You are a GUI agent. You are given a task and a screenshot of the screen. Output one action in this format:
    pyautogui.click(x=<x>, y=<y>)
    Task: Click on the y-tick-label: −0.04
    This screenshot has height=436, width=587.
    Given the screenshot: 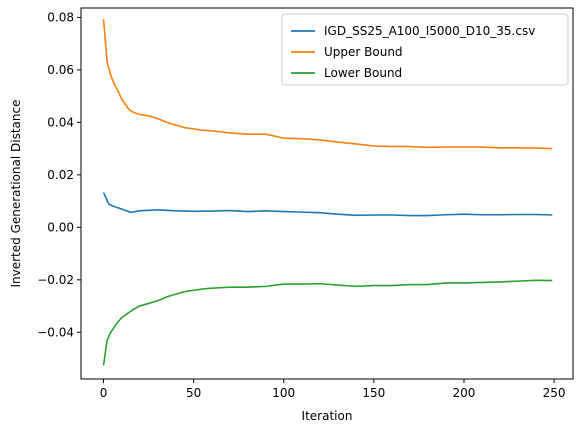 What is the action you would take?
    pyautogui.click(x=55, y=332)
    